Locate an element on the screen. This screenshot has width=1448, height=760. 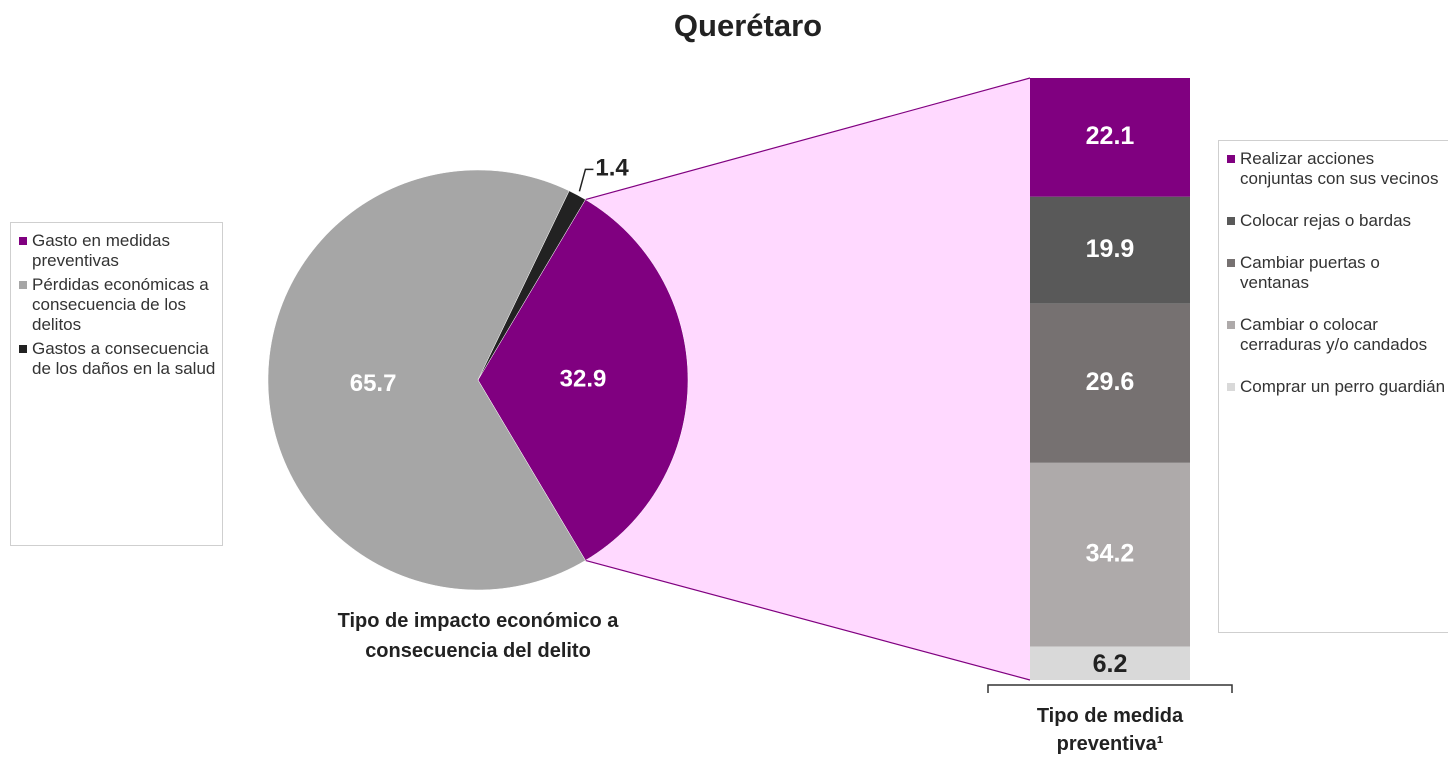
bar-caption: Tipo de medida preventiva¹ is located at coordinates (1110, 730).